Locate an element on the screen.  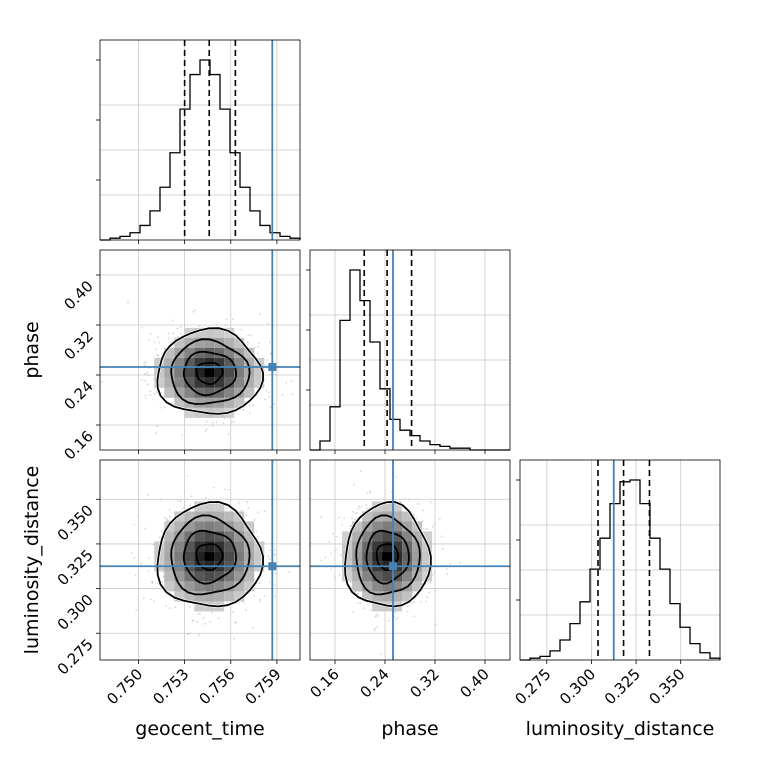
truth-marker is located at coordinates (393, 566).